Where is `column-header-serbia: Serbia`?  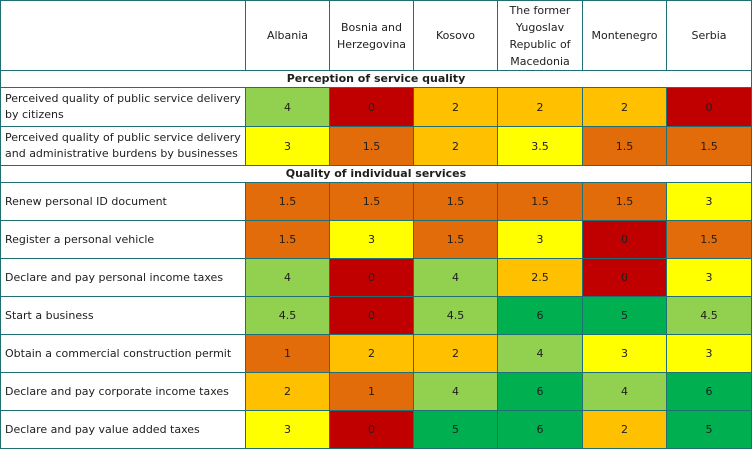
column-header-serbia: Serbia is located at coordinates (709, 35).